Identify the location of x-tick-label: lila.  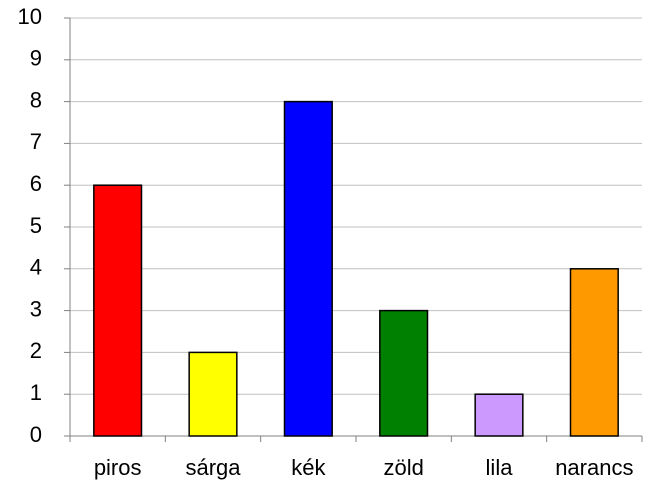
(500, 467).